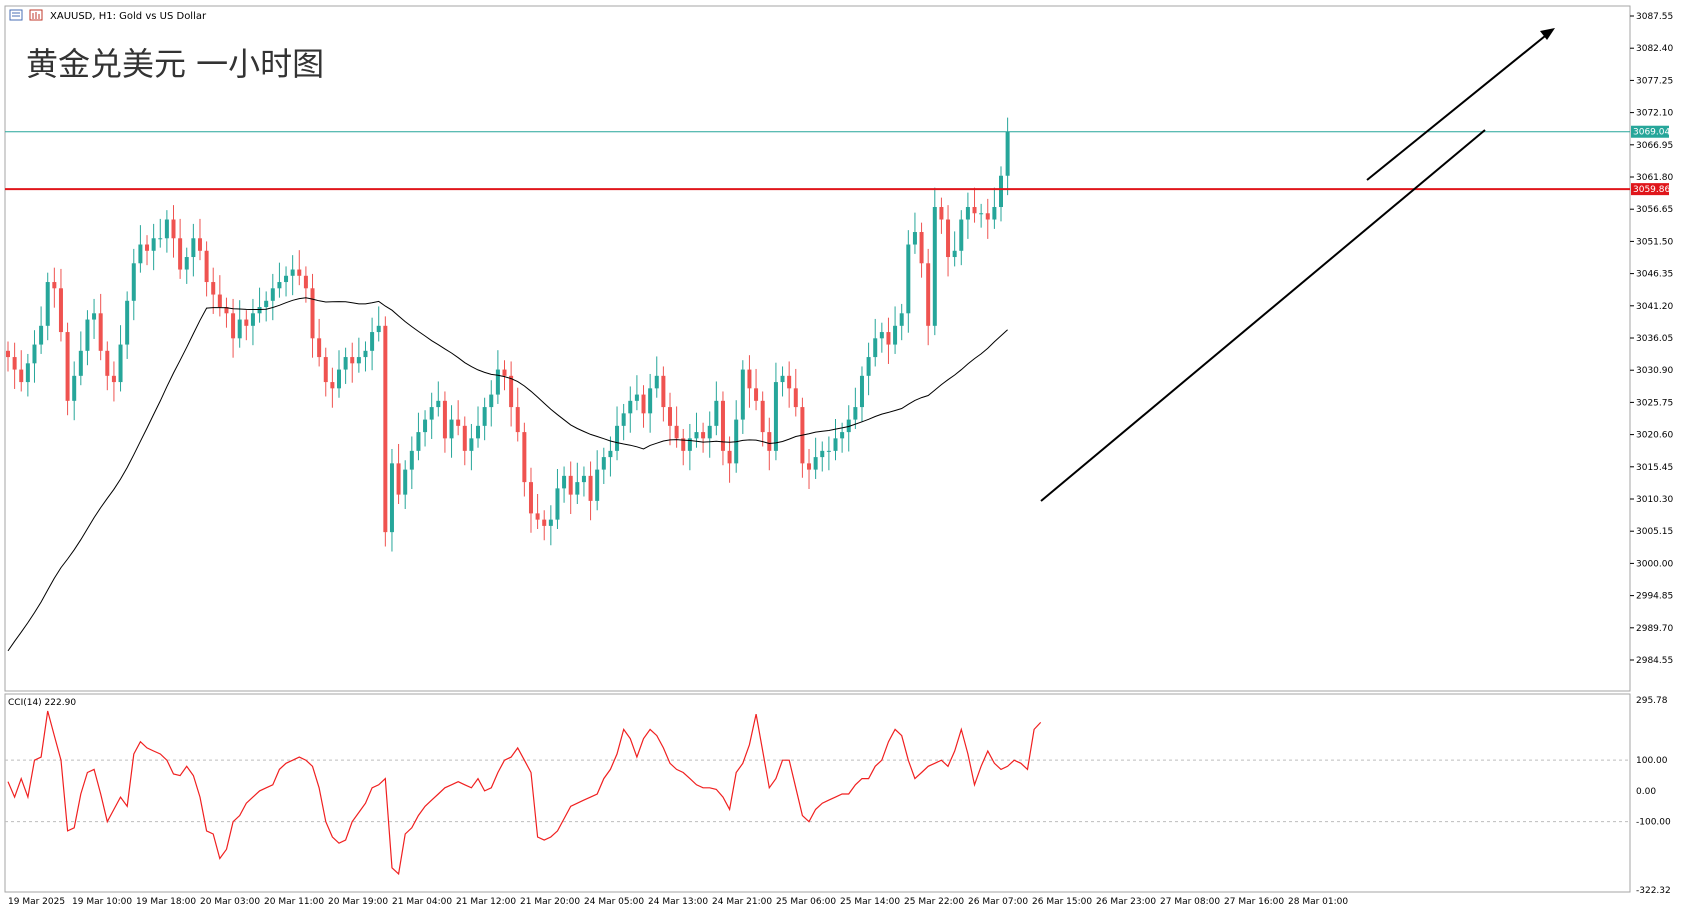 The height and width of the screenshot is (914, 1682). Describe the element at coordinates (1318, 902) in the screenshot. I see `time-tick-label: 28 Mar 01:00` at that location.